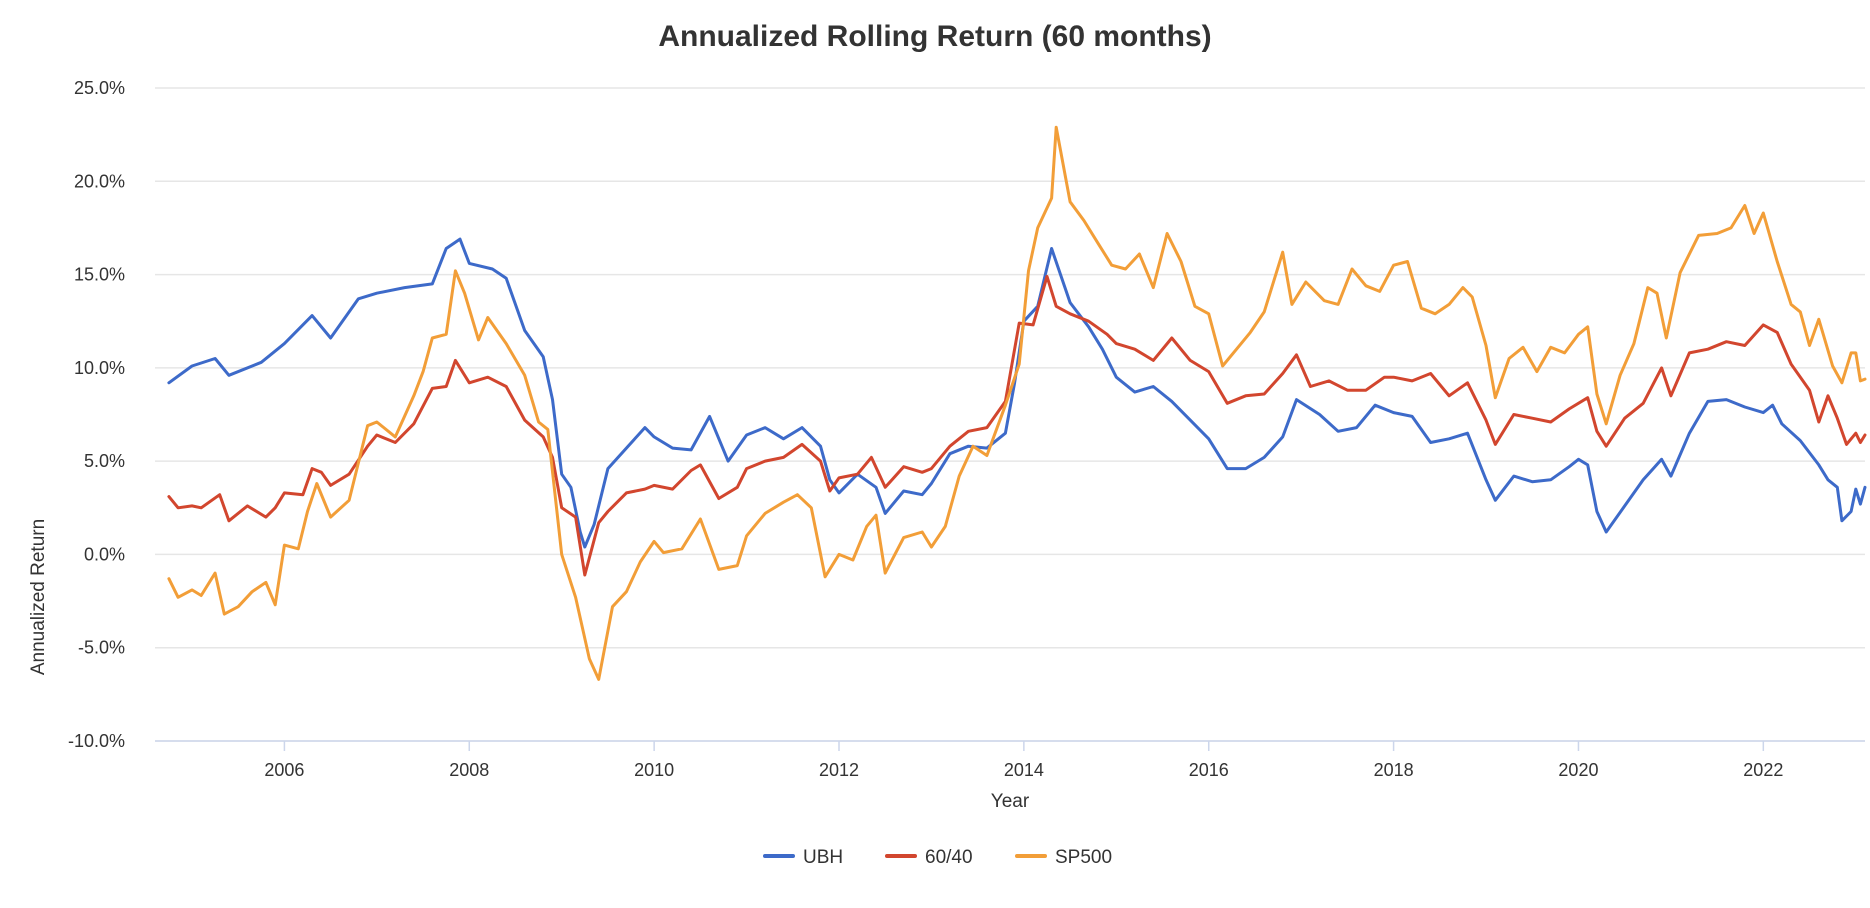 The image size is (1870, 908). Describe the element at coordinates (99, 368) in the screenshot. I see `y-tick-label: 10.0%` at that location.